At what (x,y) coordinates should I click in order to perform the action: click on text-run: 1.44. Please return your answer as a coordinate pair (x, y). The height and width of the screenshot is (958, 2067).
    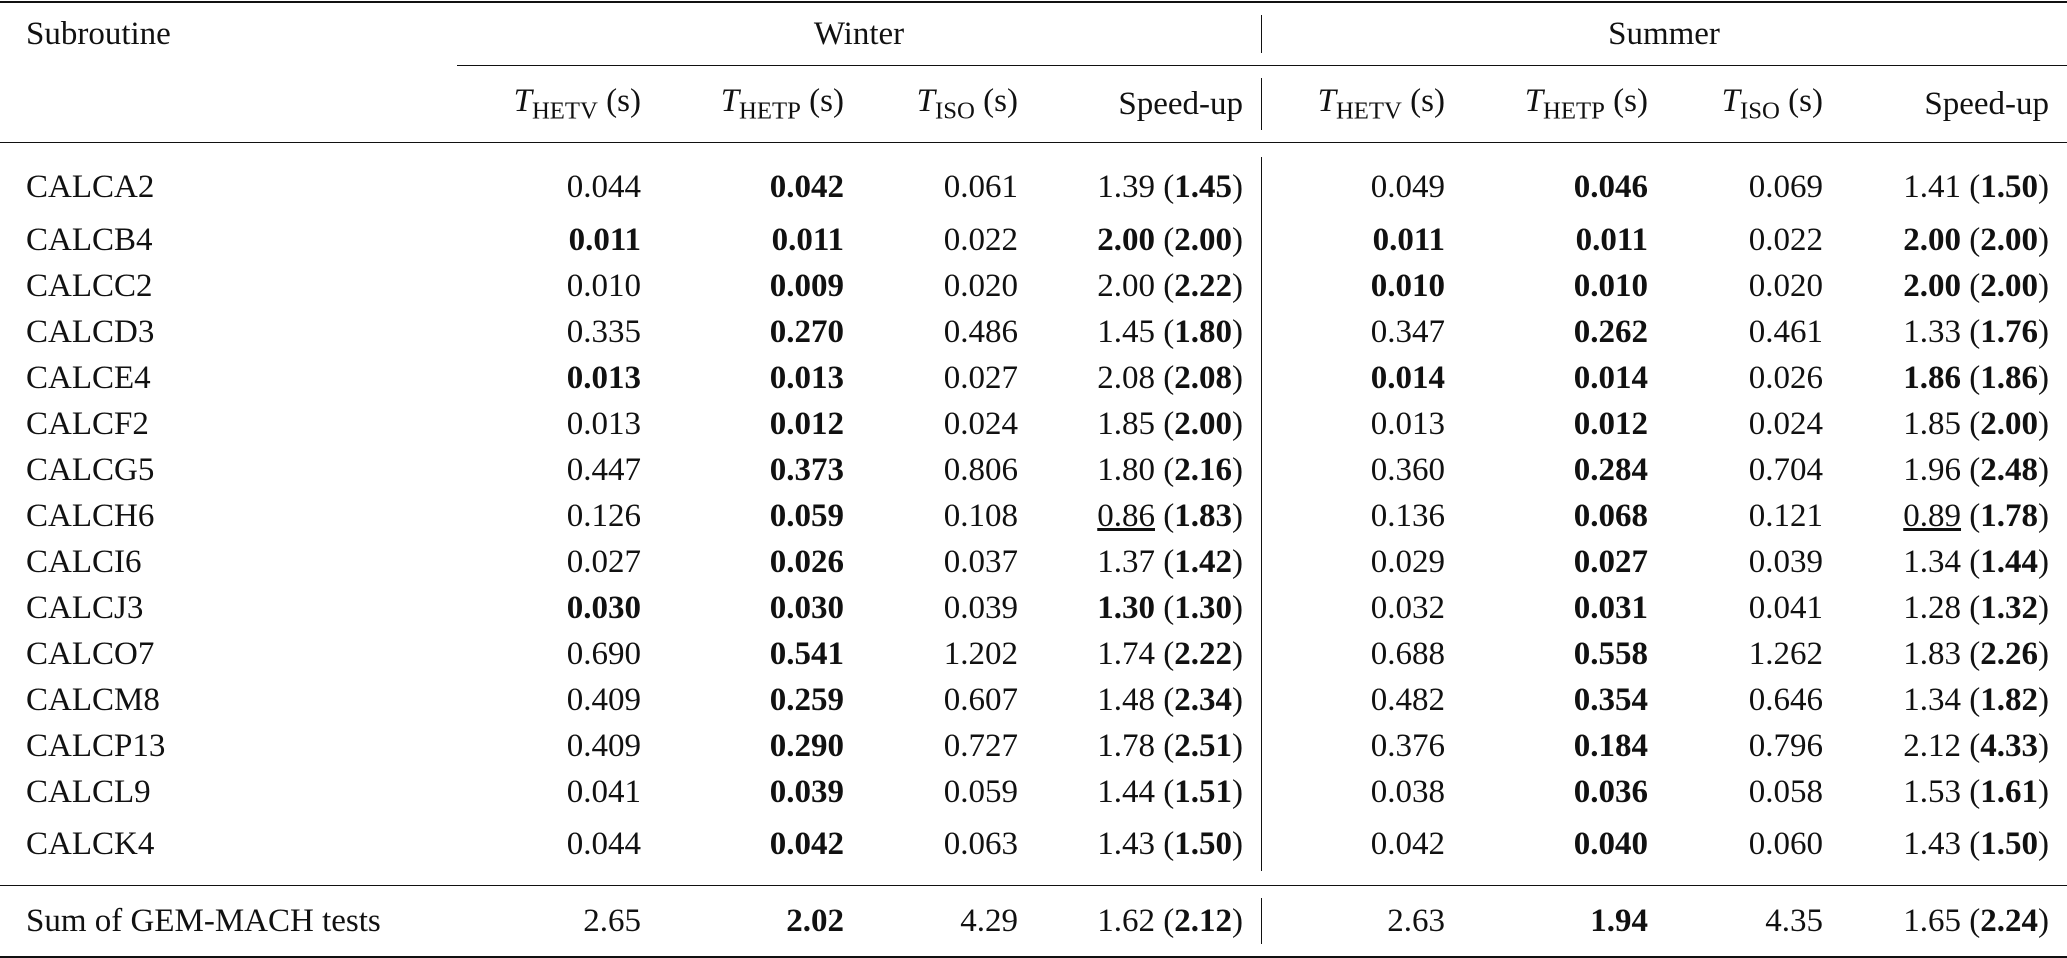
    Looking at the image, I should click on (2009, 561).